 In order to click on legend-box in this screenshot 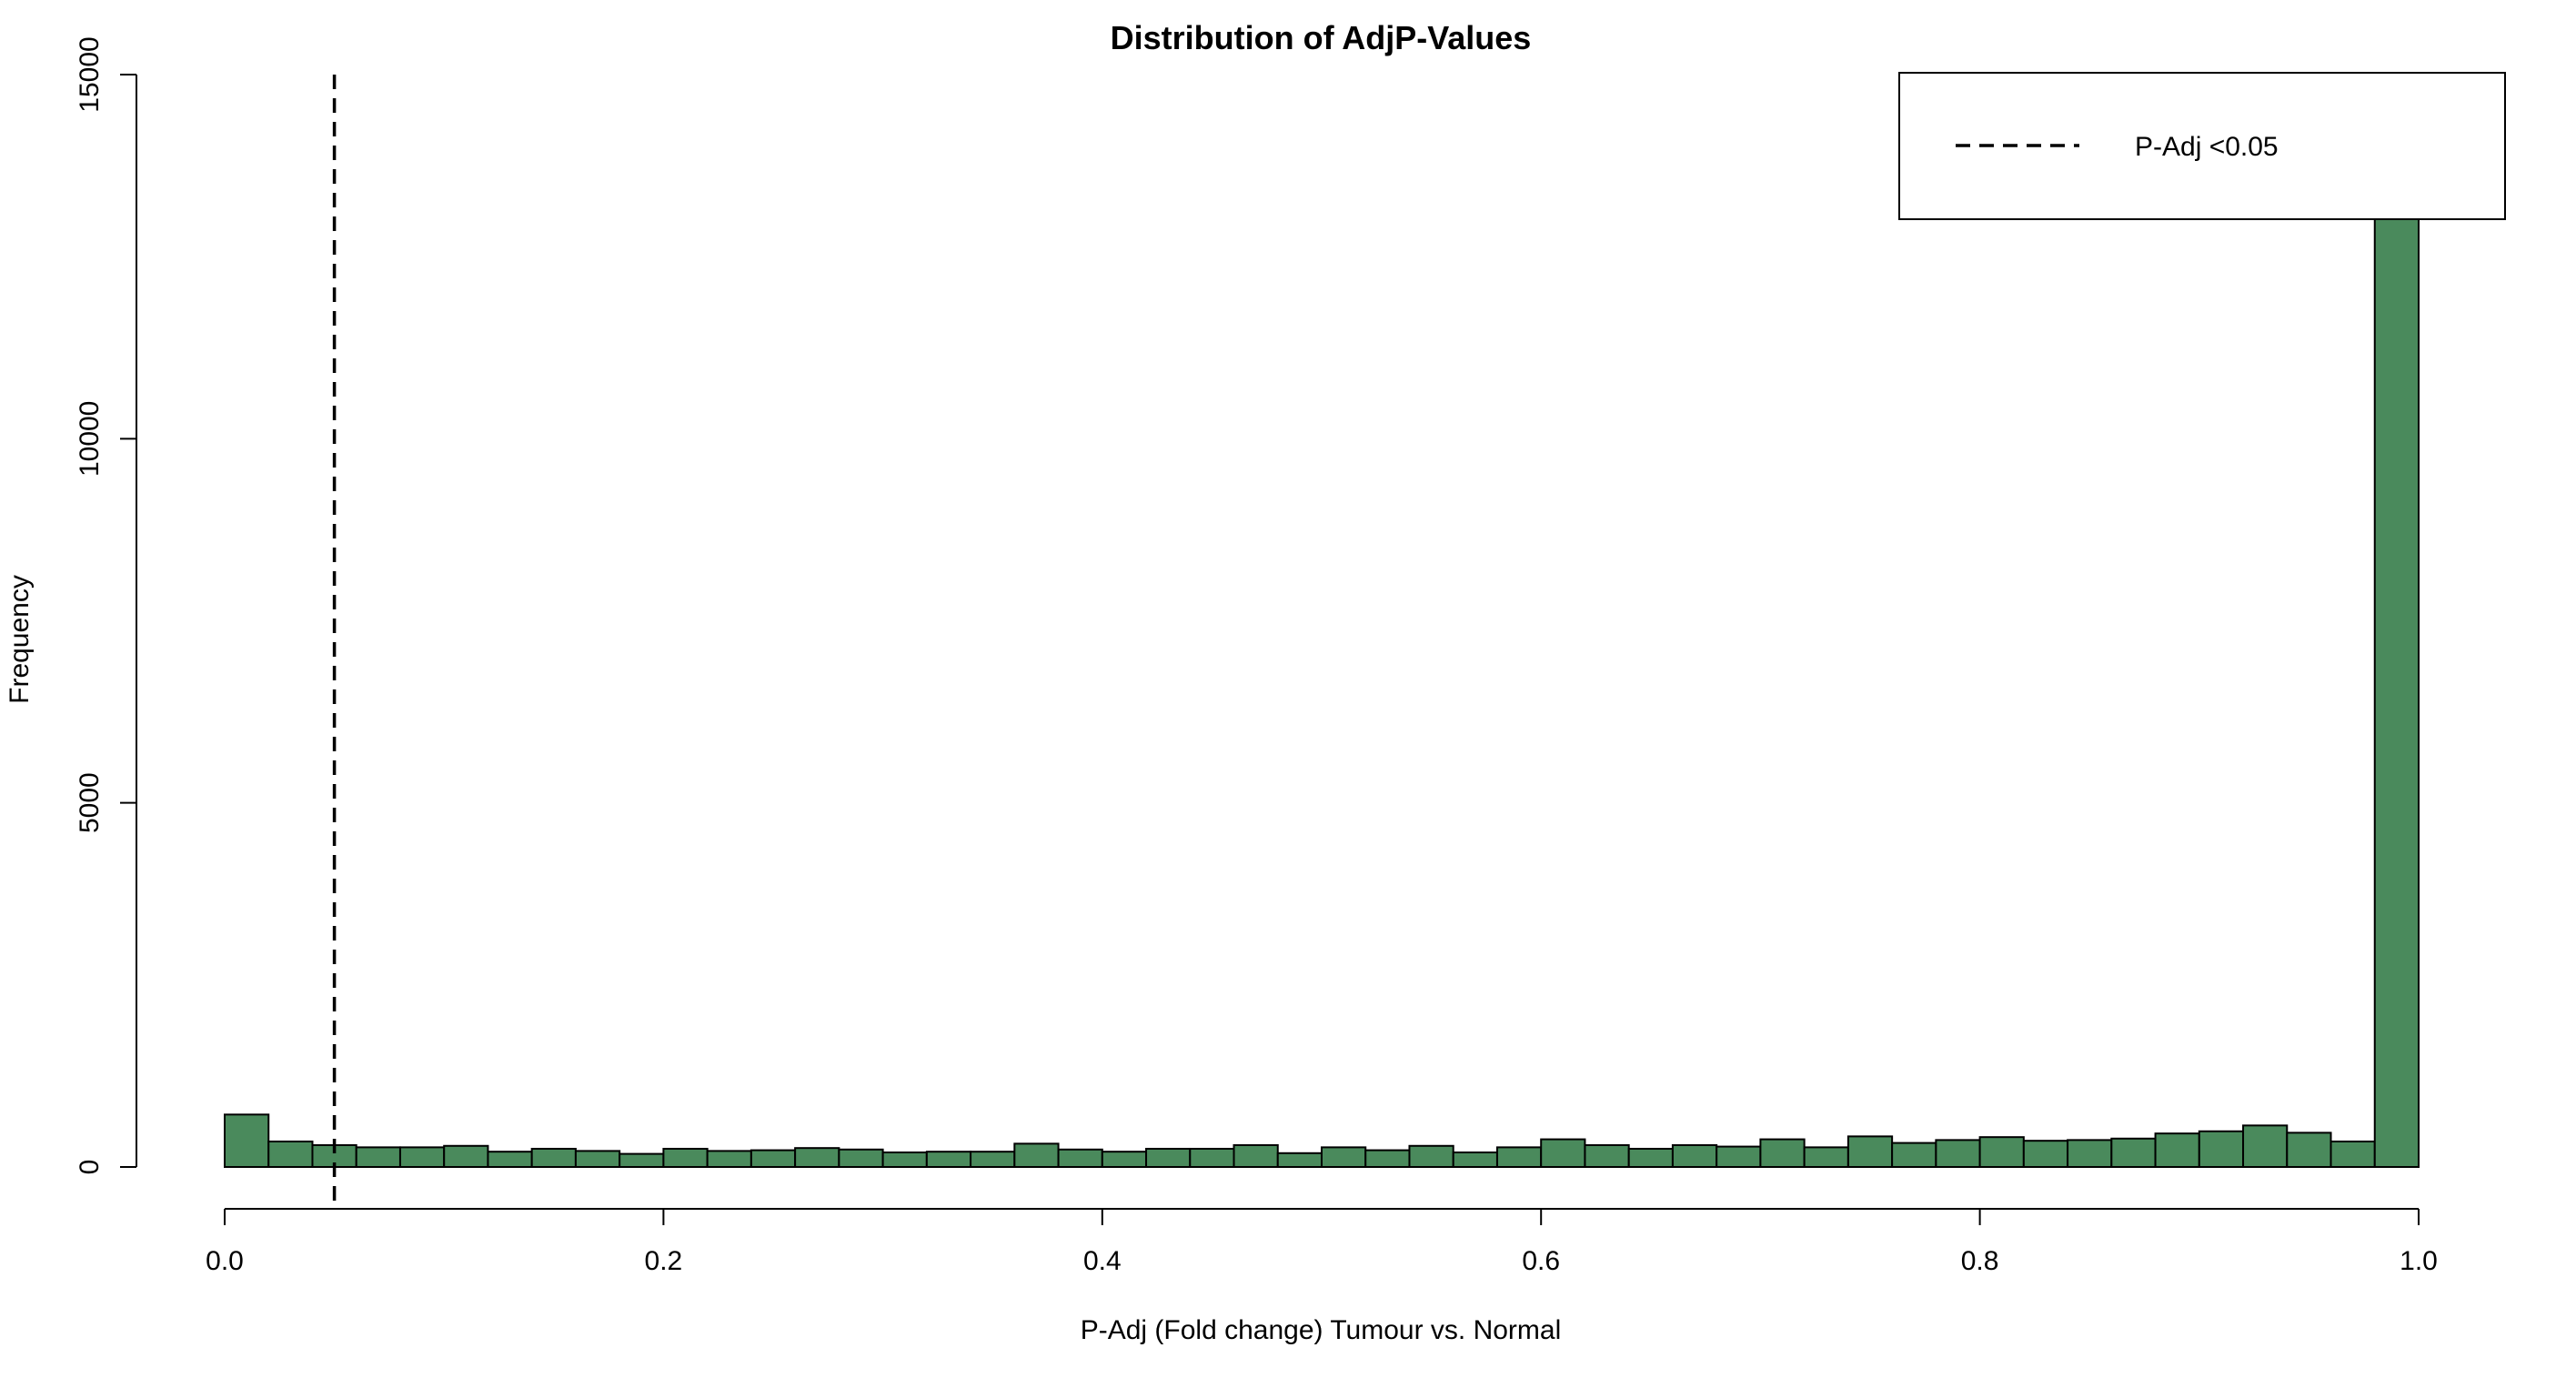, I will do `click(2202, 146)`.